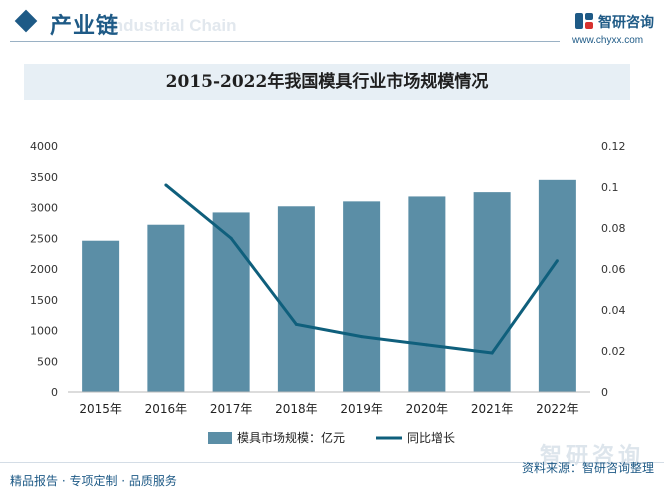  Describe the element at coordinates (332, 462) in the screenshot. I see `footer-divider` at that location.